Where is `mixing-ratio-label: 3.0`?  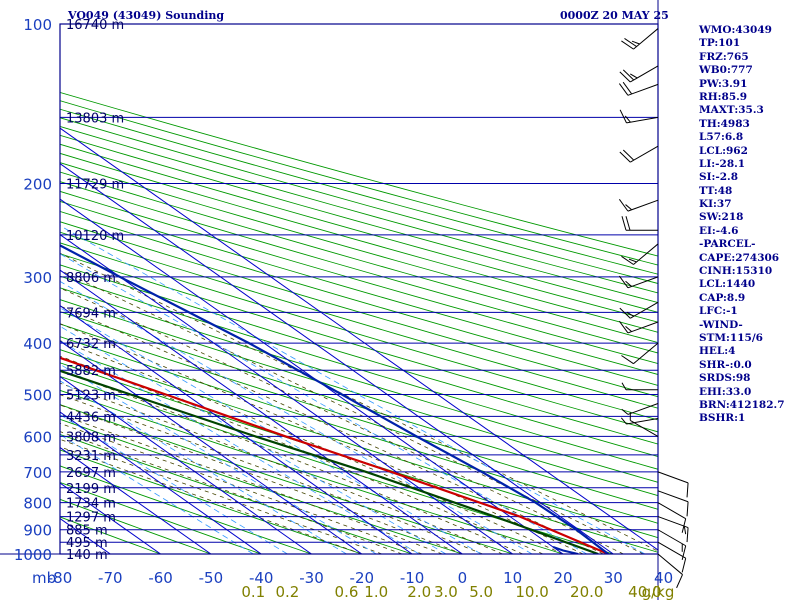 mixing-ratio-label: 3.0 is located at coordinates (446, 591).